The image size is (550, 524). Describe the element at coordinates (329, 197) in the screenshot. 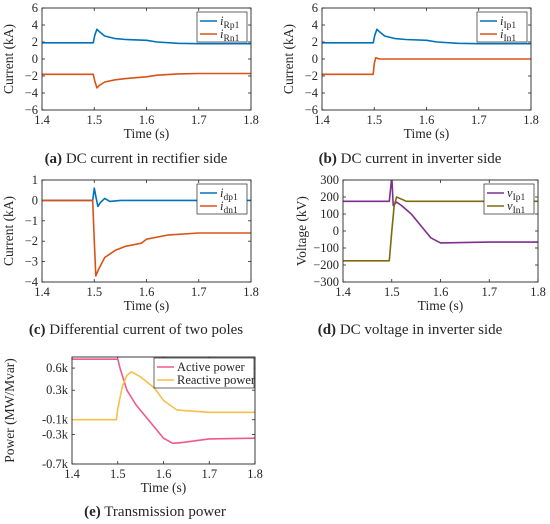

I see `y-tick-label: 200` at that location.